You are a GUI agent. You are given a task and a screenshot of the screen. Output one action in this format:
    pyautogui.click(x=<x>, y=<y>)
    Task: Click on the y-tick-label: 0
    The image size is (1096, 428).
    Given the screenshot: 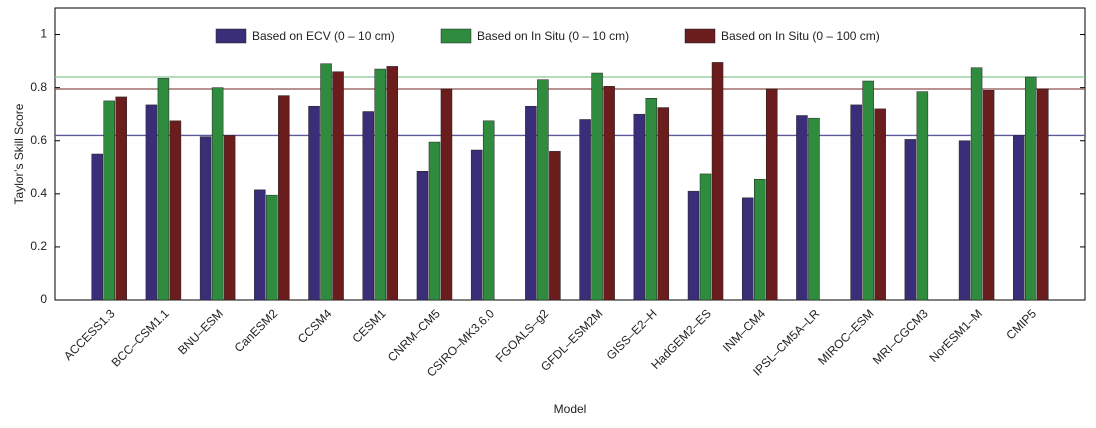 What is the action you would take?
    pyautogui.click(x=43, y=299)
    